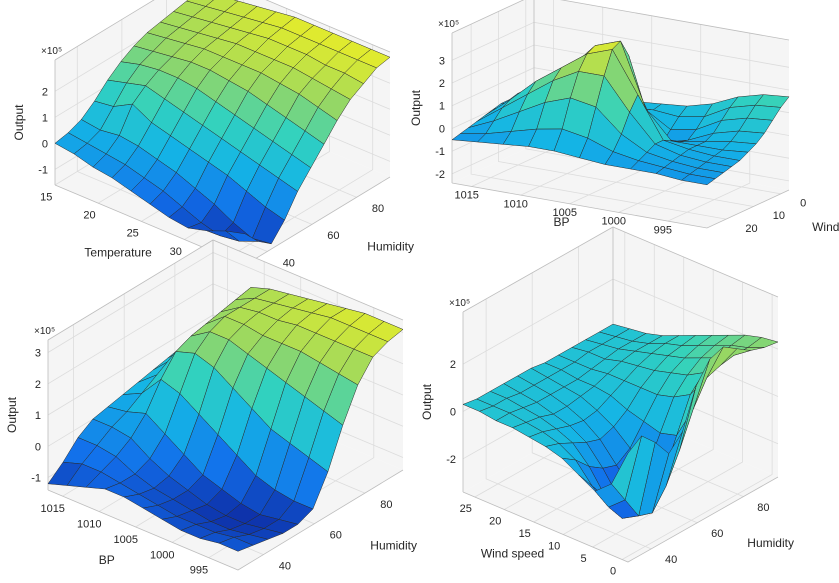  I want to click on x-axis-label: Temperature, so click(118, 252).